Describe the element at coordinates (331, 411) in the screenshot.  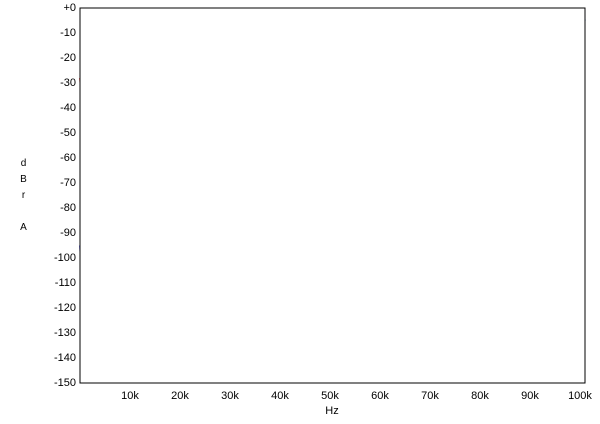
I see `x-axis-label: Hz` at that location.